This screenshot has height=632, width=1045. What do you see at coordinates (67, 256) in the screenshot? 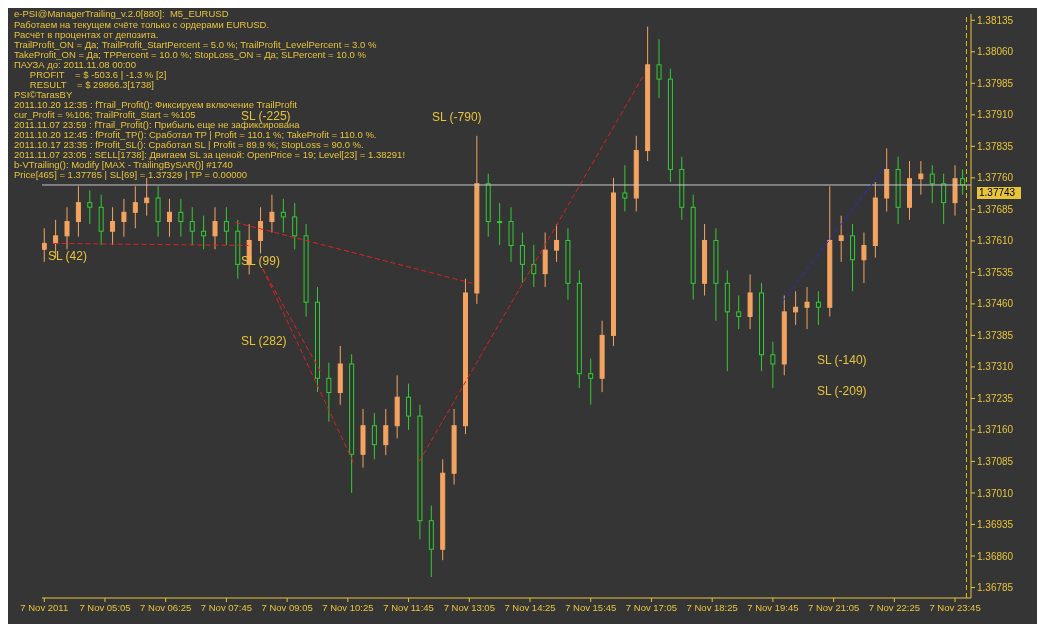
I see `annotation: SL (42)` at bounding box center [67, 256].